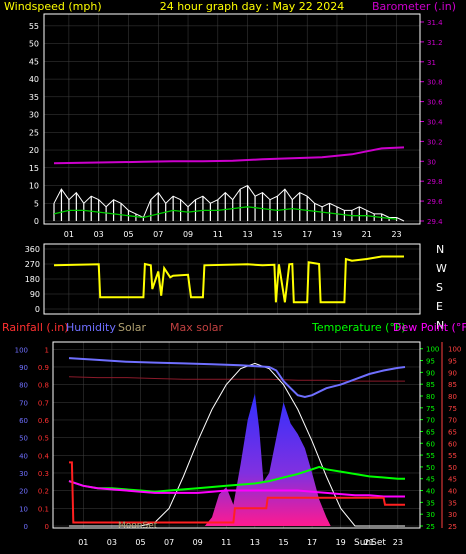 Image resolution: width=466 pixels, height=554 pixels. I want to click on humidity-tick-label: 40, so click(23, 456).